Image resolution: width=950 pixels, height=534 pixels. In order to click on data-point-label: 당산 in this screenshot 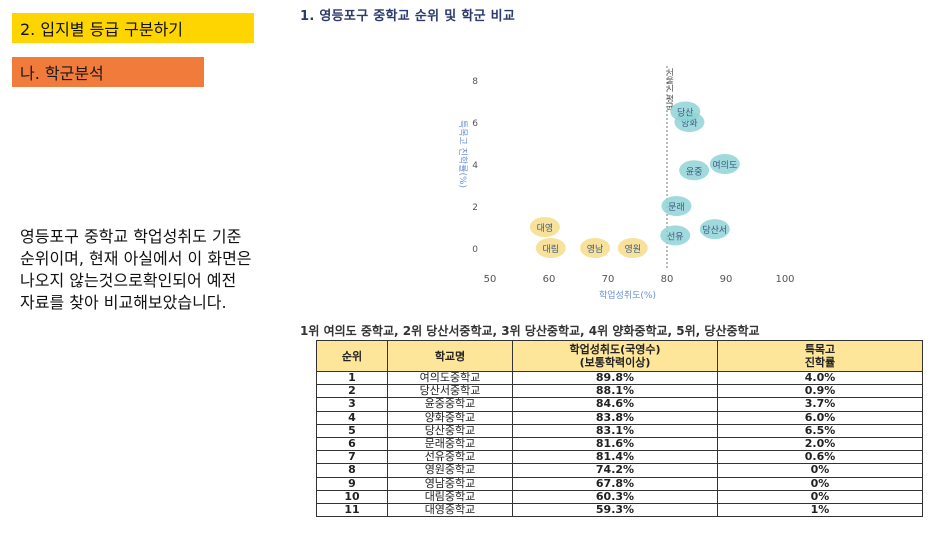, I will do `click(685, 113)`.